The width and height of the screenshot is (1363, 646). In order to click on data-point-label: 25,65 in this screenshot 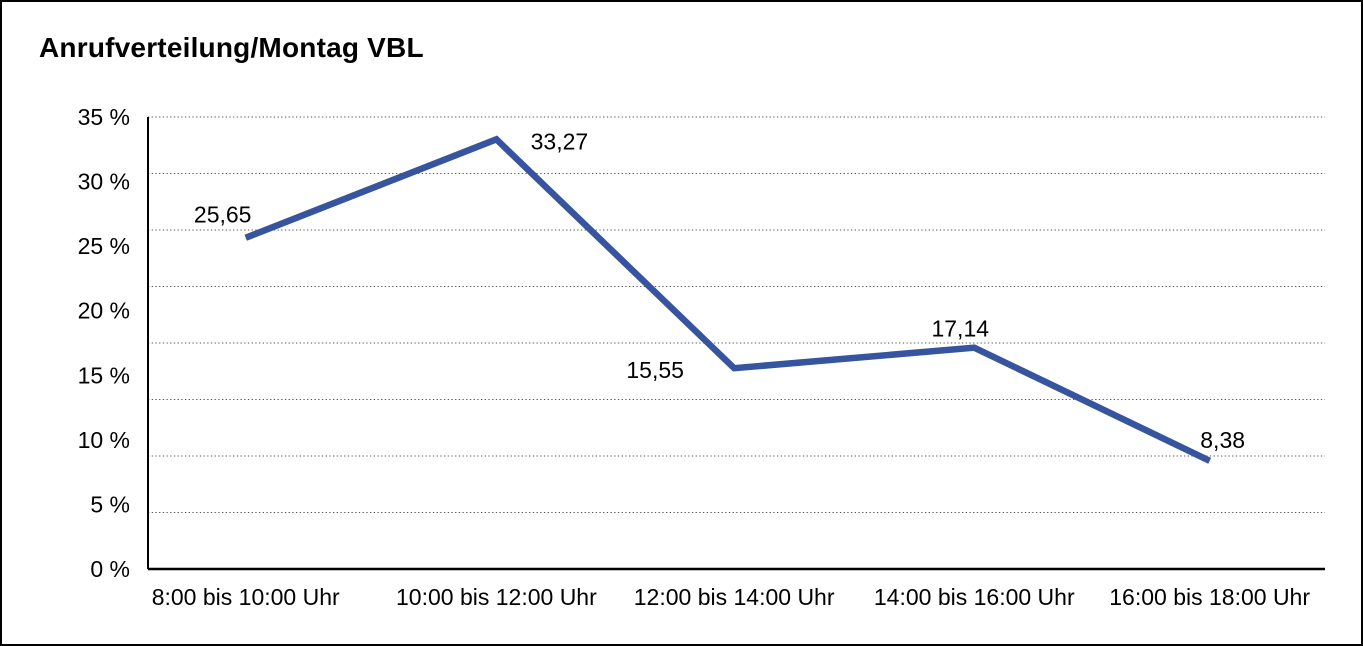, I will do `click(223, 215)`.